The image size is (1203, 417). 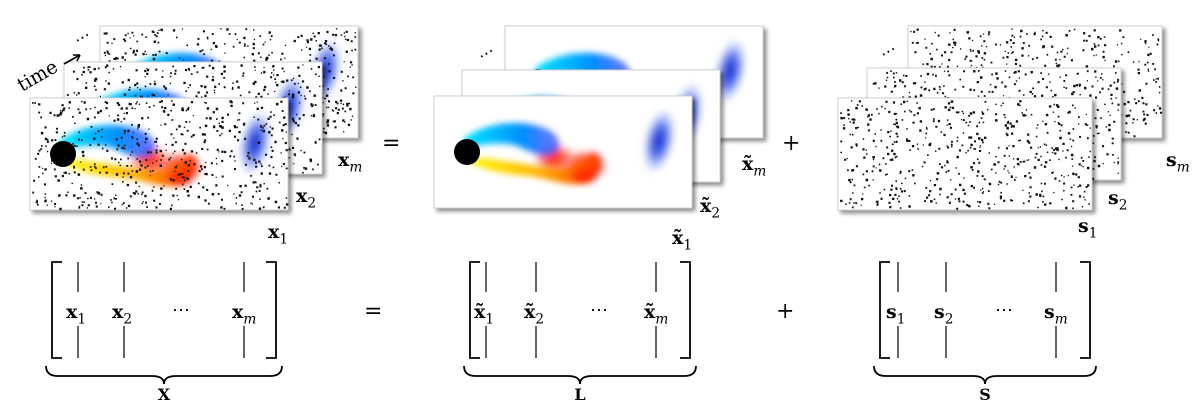 What do you see at coordinates (306, 198) in the screenshot?
I see `label-x-2: x2` at bounding box center [306, 198].